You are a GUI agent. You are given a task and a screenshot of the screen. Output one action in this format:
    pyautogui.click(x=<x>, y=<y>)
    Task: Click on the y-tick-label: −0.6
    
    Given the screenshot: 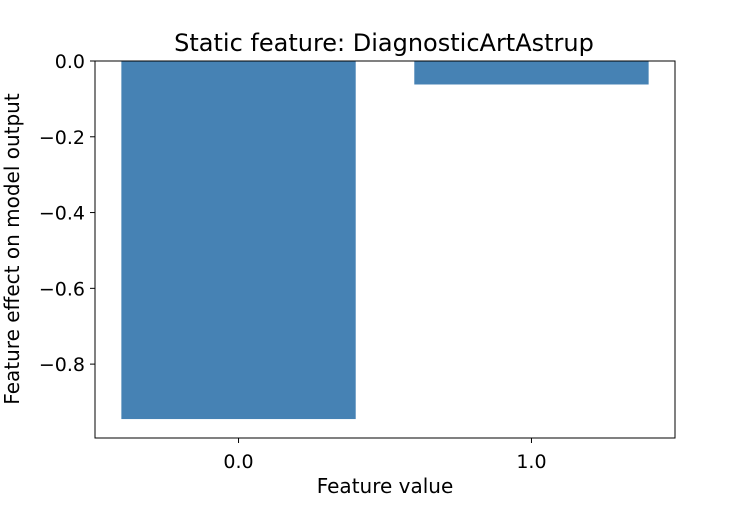 What is the action you would take?
    pyautogui.click(x=62, y=289)
    